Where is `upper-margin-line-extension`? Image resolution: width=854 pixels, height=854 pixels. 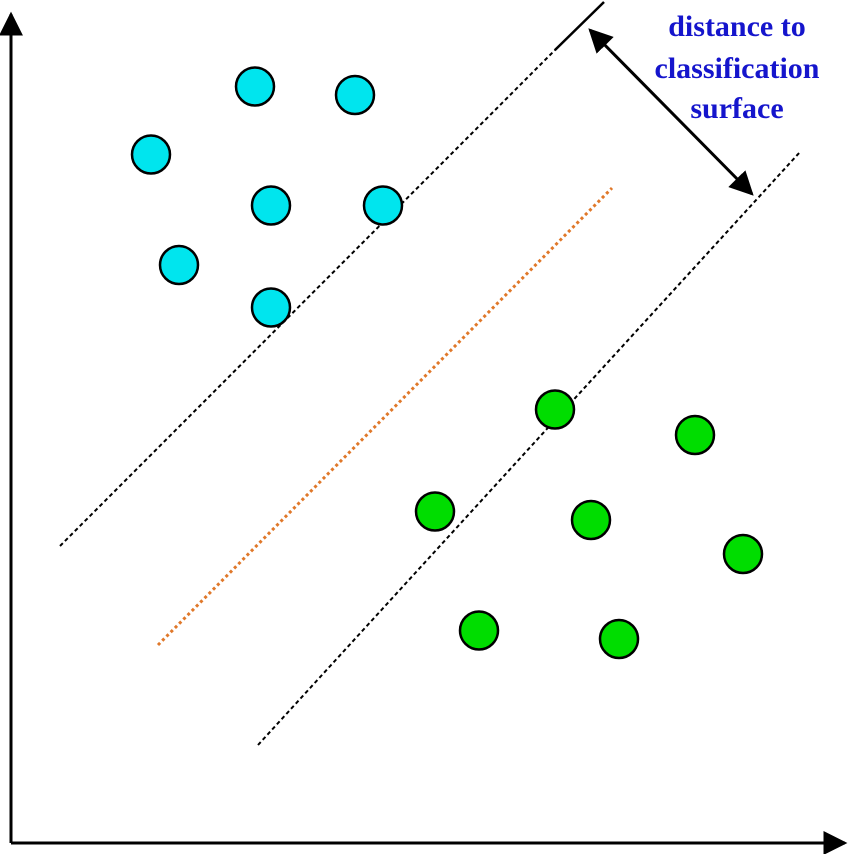
upper-margin-line-extension is located at coordinates (579, 26).